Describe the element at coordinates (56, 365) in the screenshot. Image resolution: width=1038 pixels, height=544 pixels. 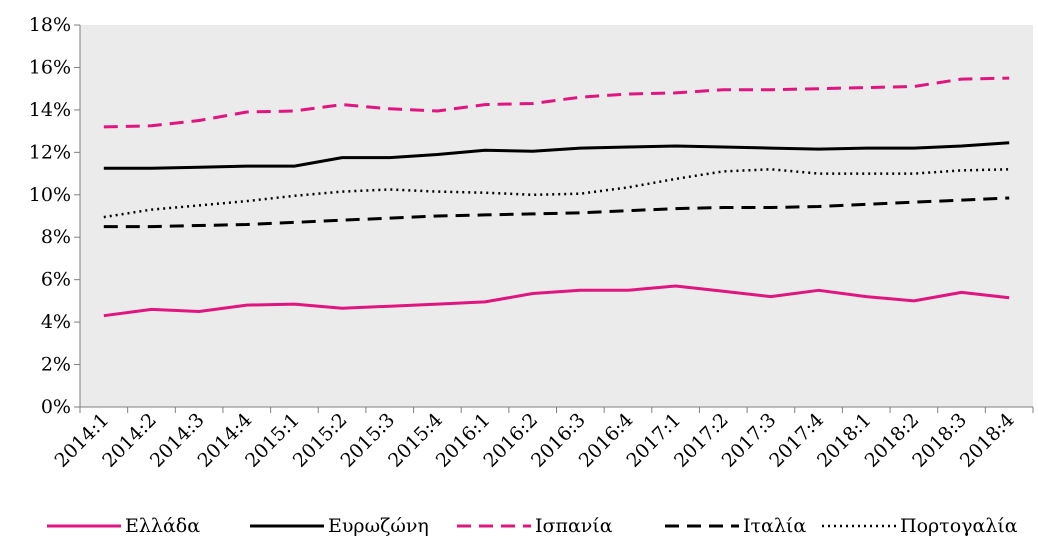
I see `y-tick-label: 2%` at that location.